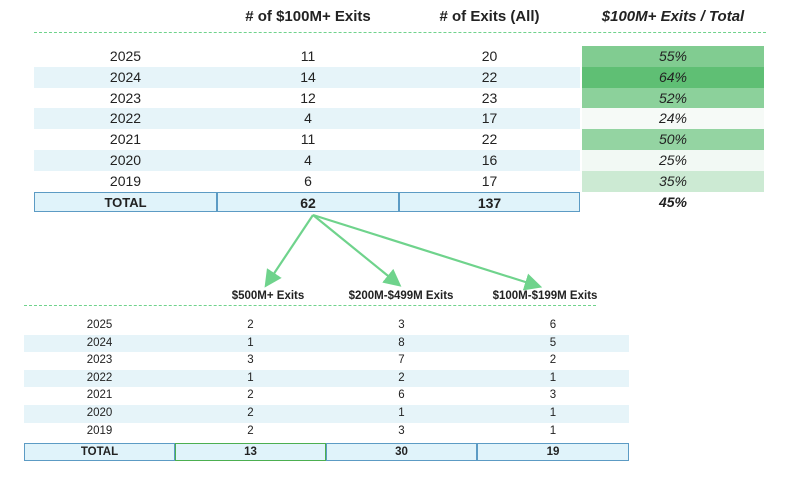  I want to click on ratio-cell: 24%, so click(673, 119).